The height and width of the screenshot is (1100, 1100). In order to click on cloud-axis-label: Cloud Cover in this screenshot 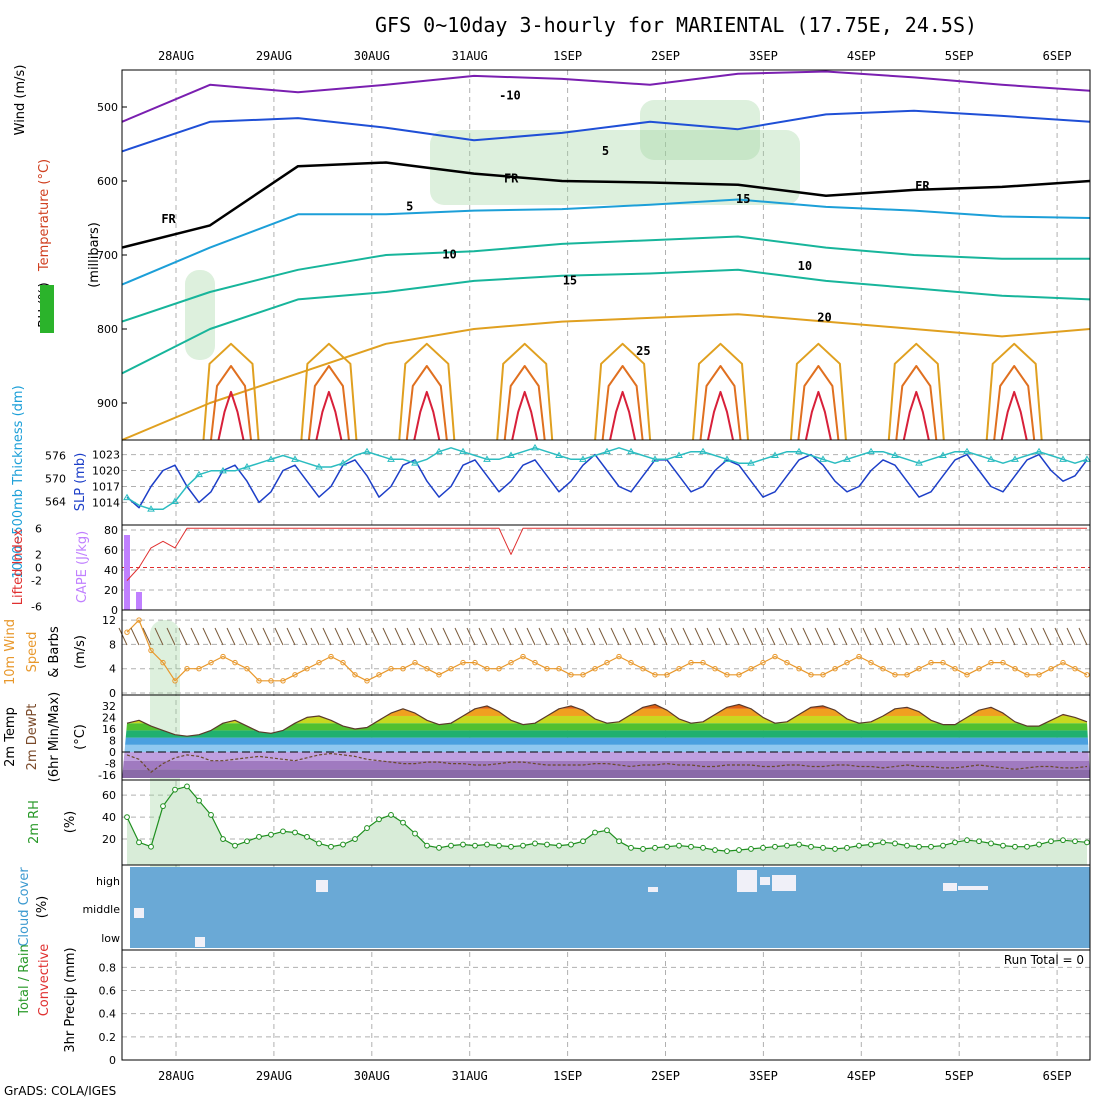, I will do `click(24, 907)`.